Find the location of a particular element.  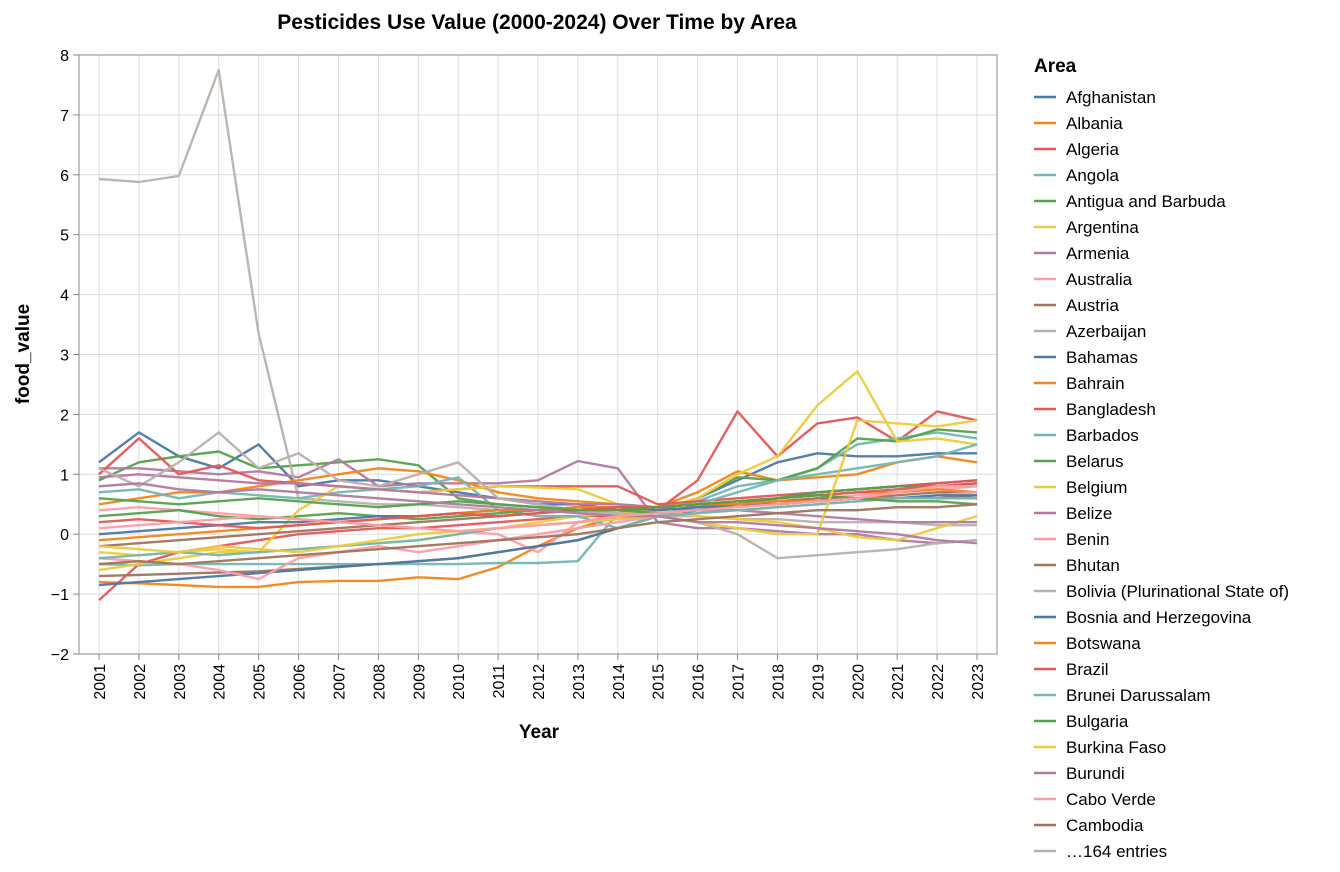

series-line-cabo-verde is located at coordinates (537, 509).